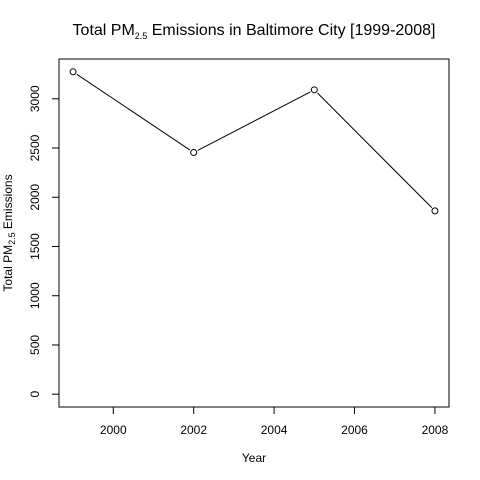  I want to click on x-tick-label: 2002, so click(193, 430).